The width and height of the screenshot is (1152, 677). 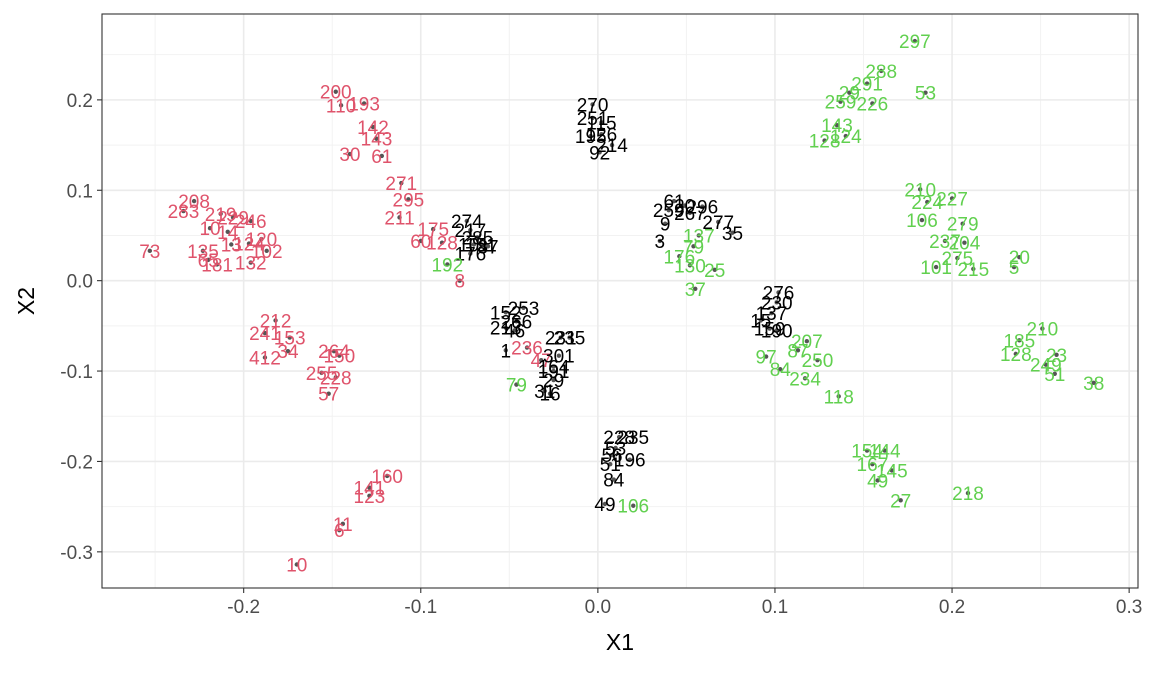 I want to click on x-tick-label: 0.2, so click(x=952, y=607).